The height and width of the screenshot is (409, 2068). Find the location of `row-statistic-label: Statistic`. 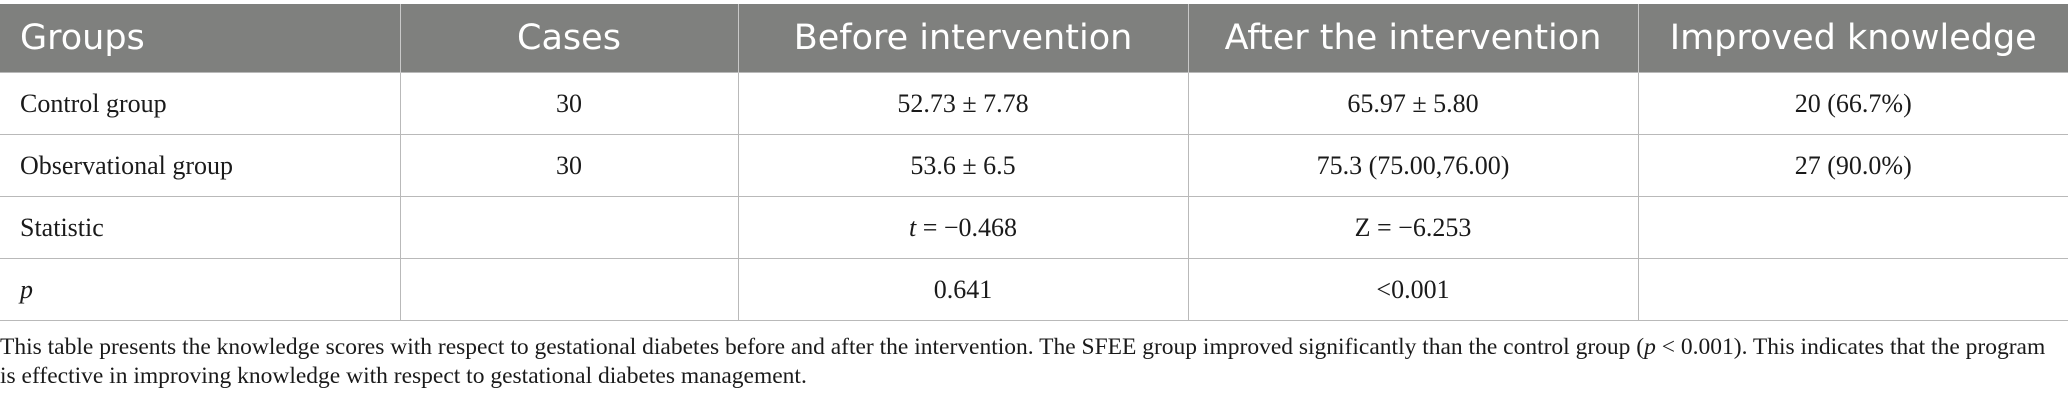

row-statistic-label: Statistic is located at coordinates (200, 227).